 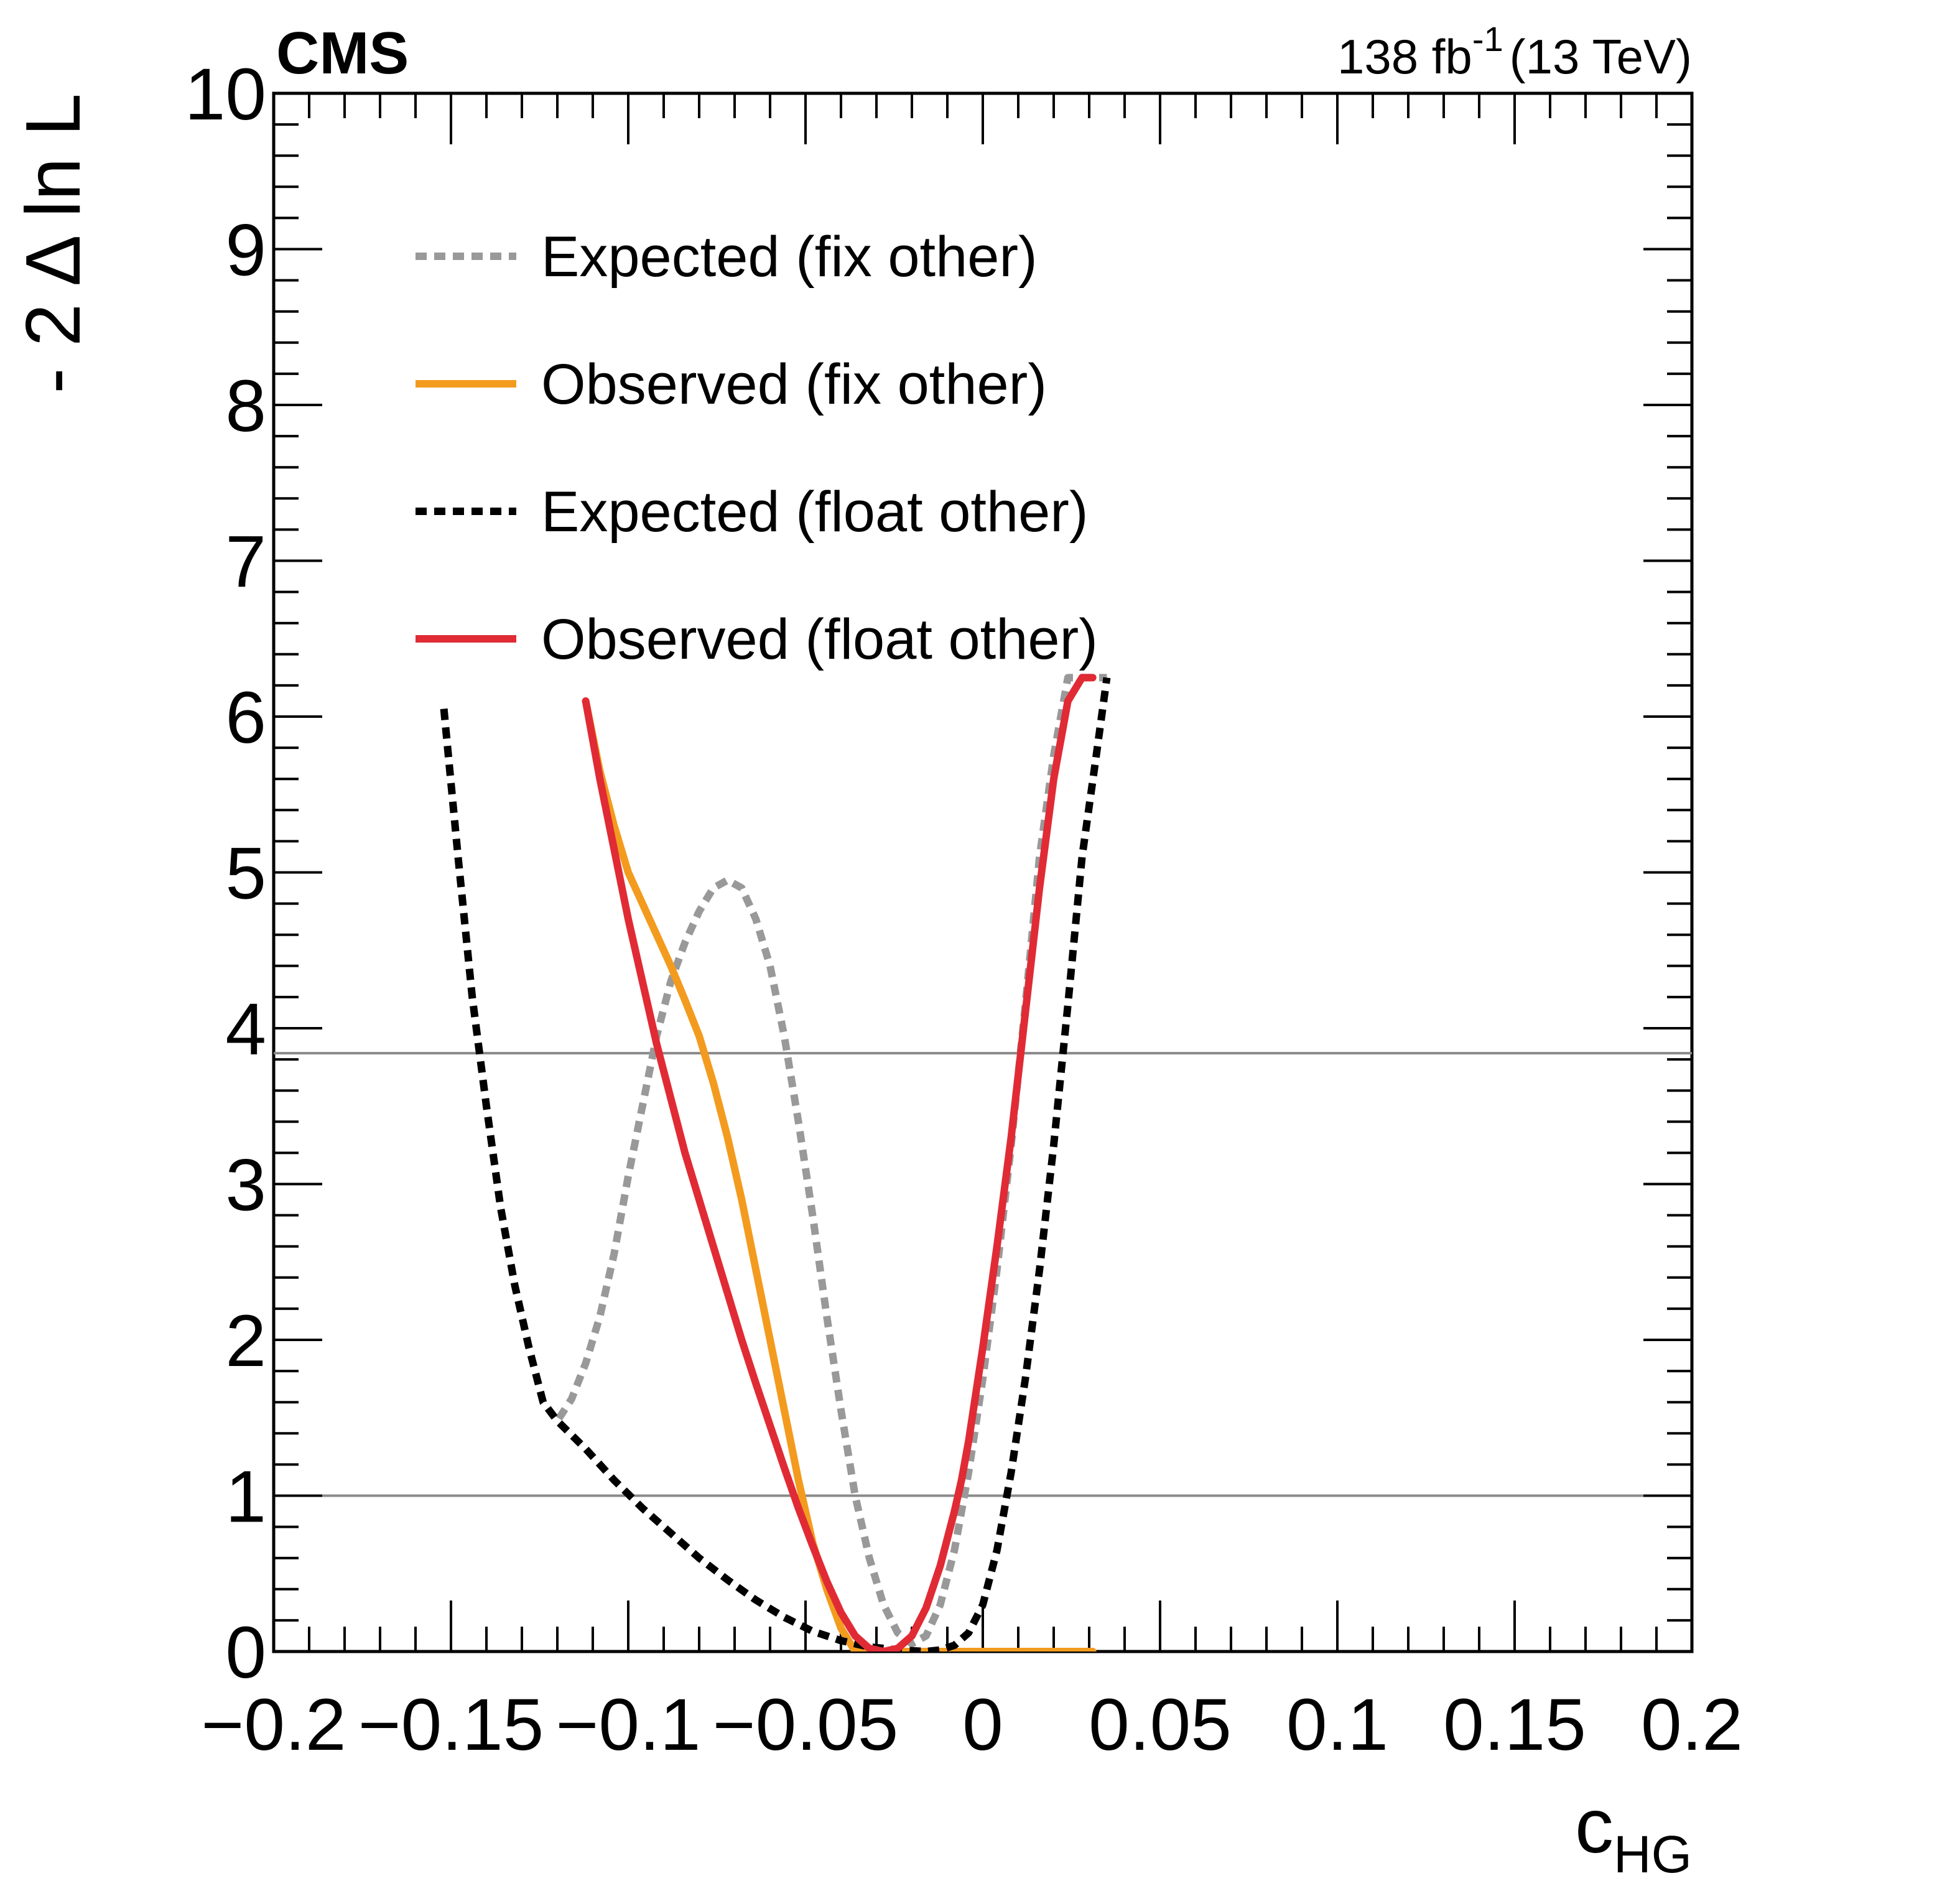 What do you see at coordinates (789, 257) in the screenshot?
I see `legend-label: Expected (fix other)` at bounding box center [789, 257].